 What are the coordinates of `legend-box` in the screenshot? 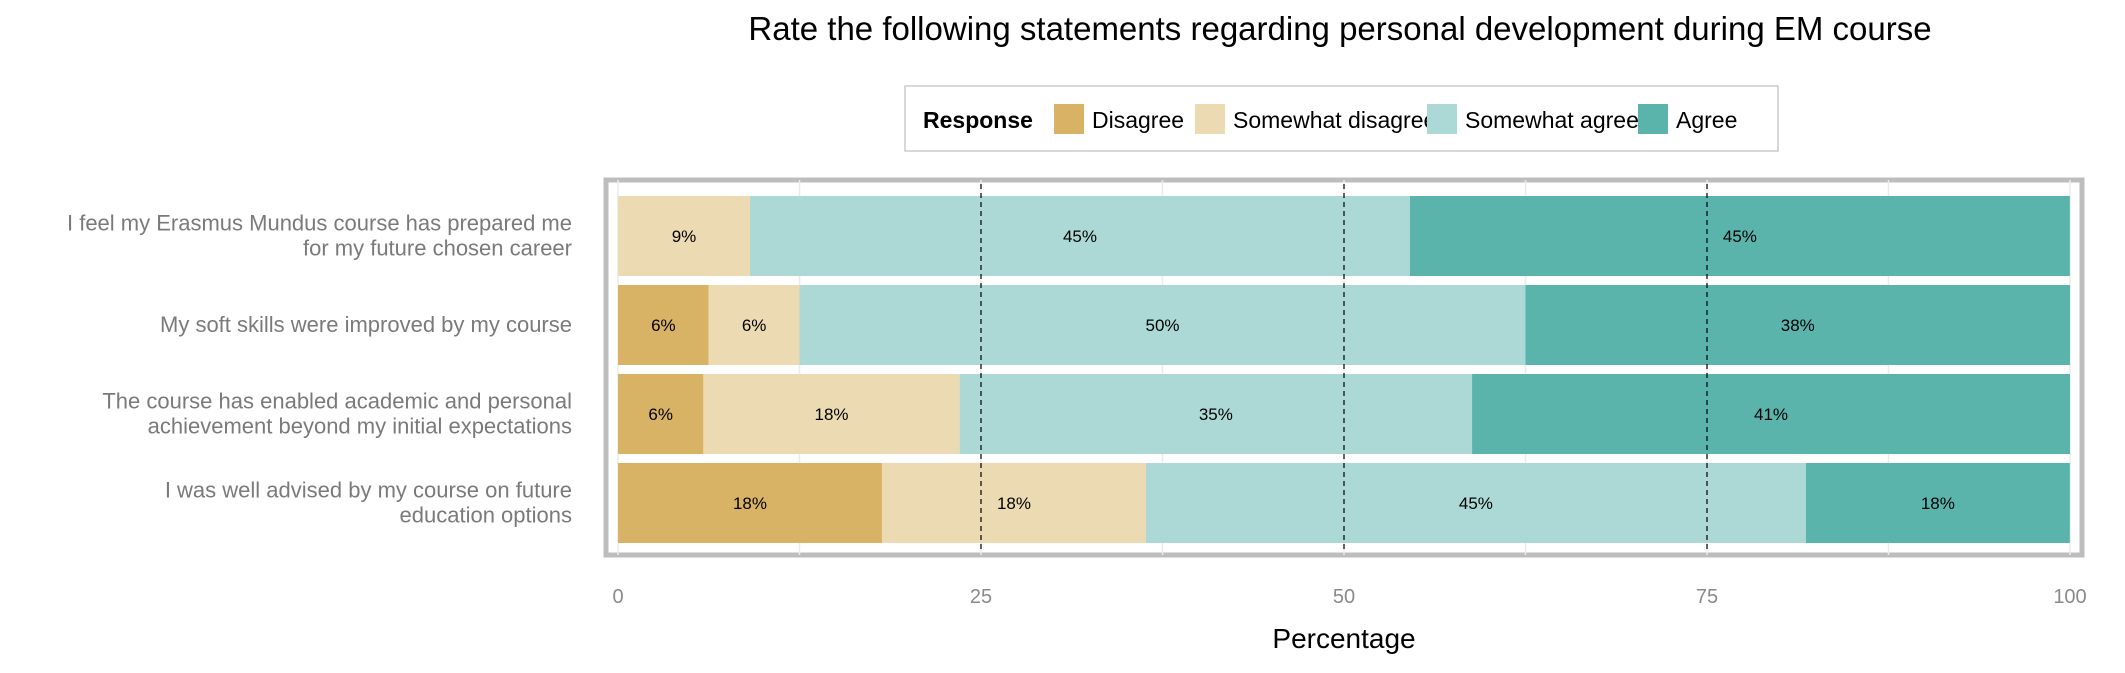 It's located at (1341, 118).